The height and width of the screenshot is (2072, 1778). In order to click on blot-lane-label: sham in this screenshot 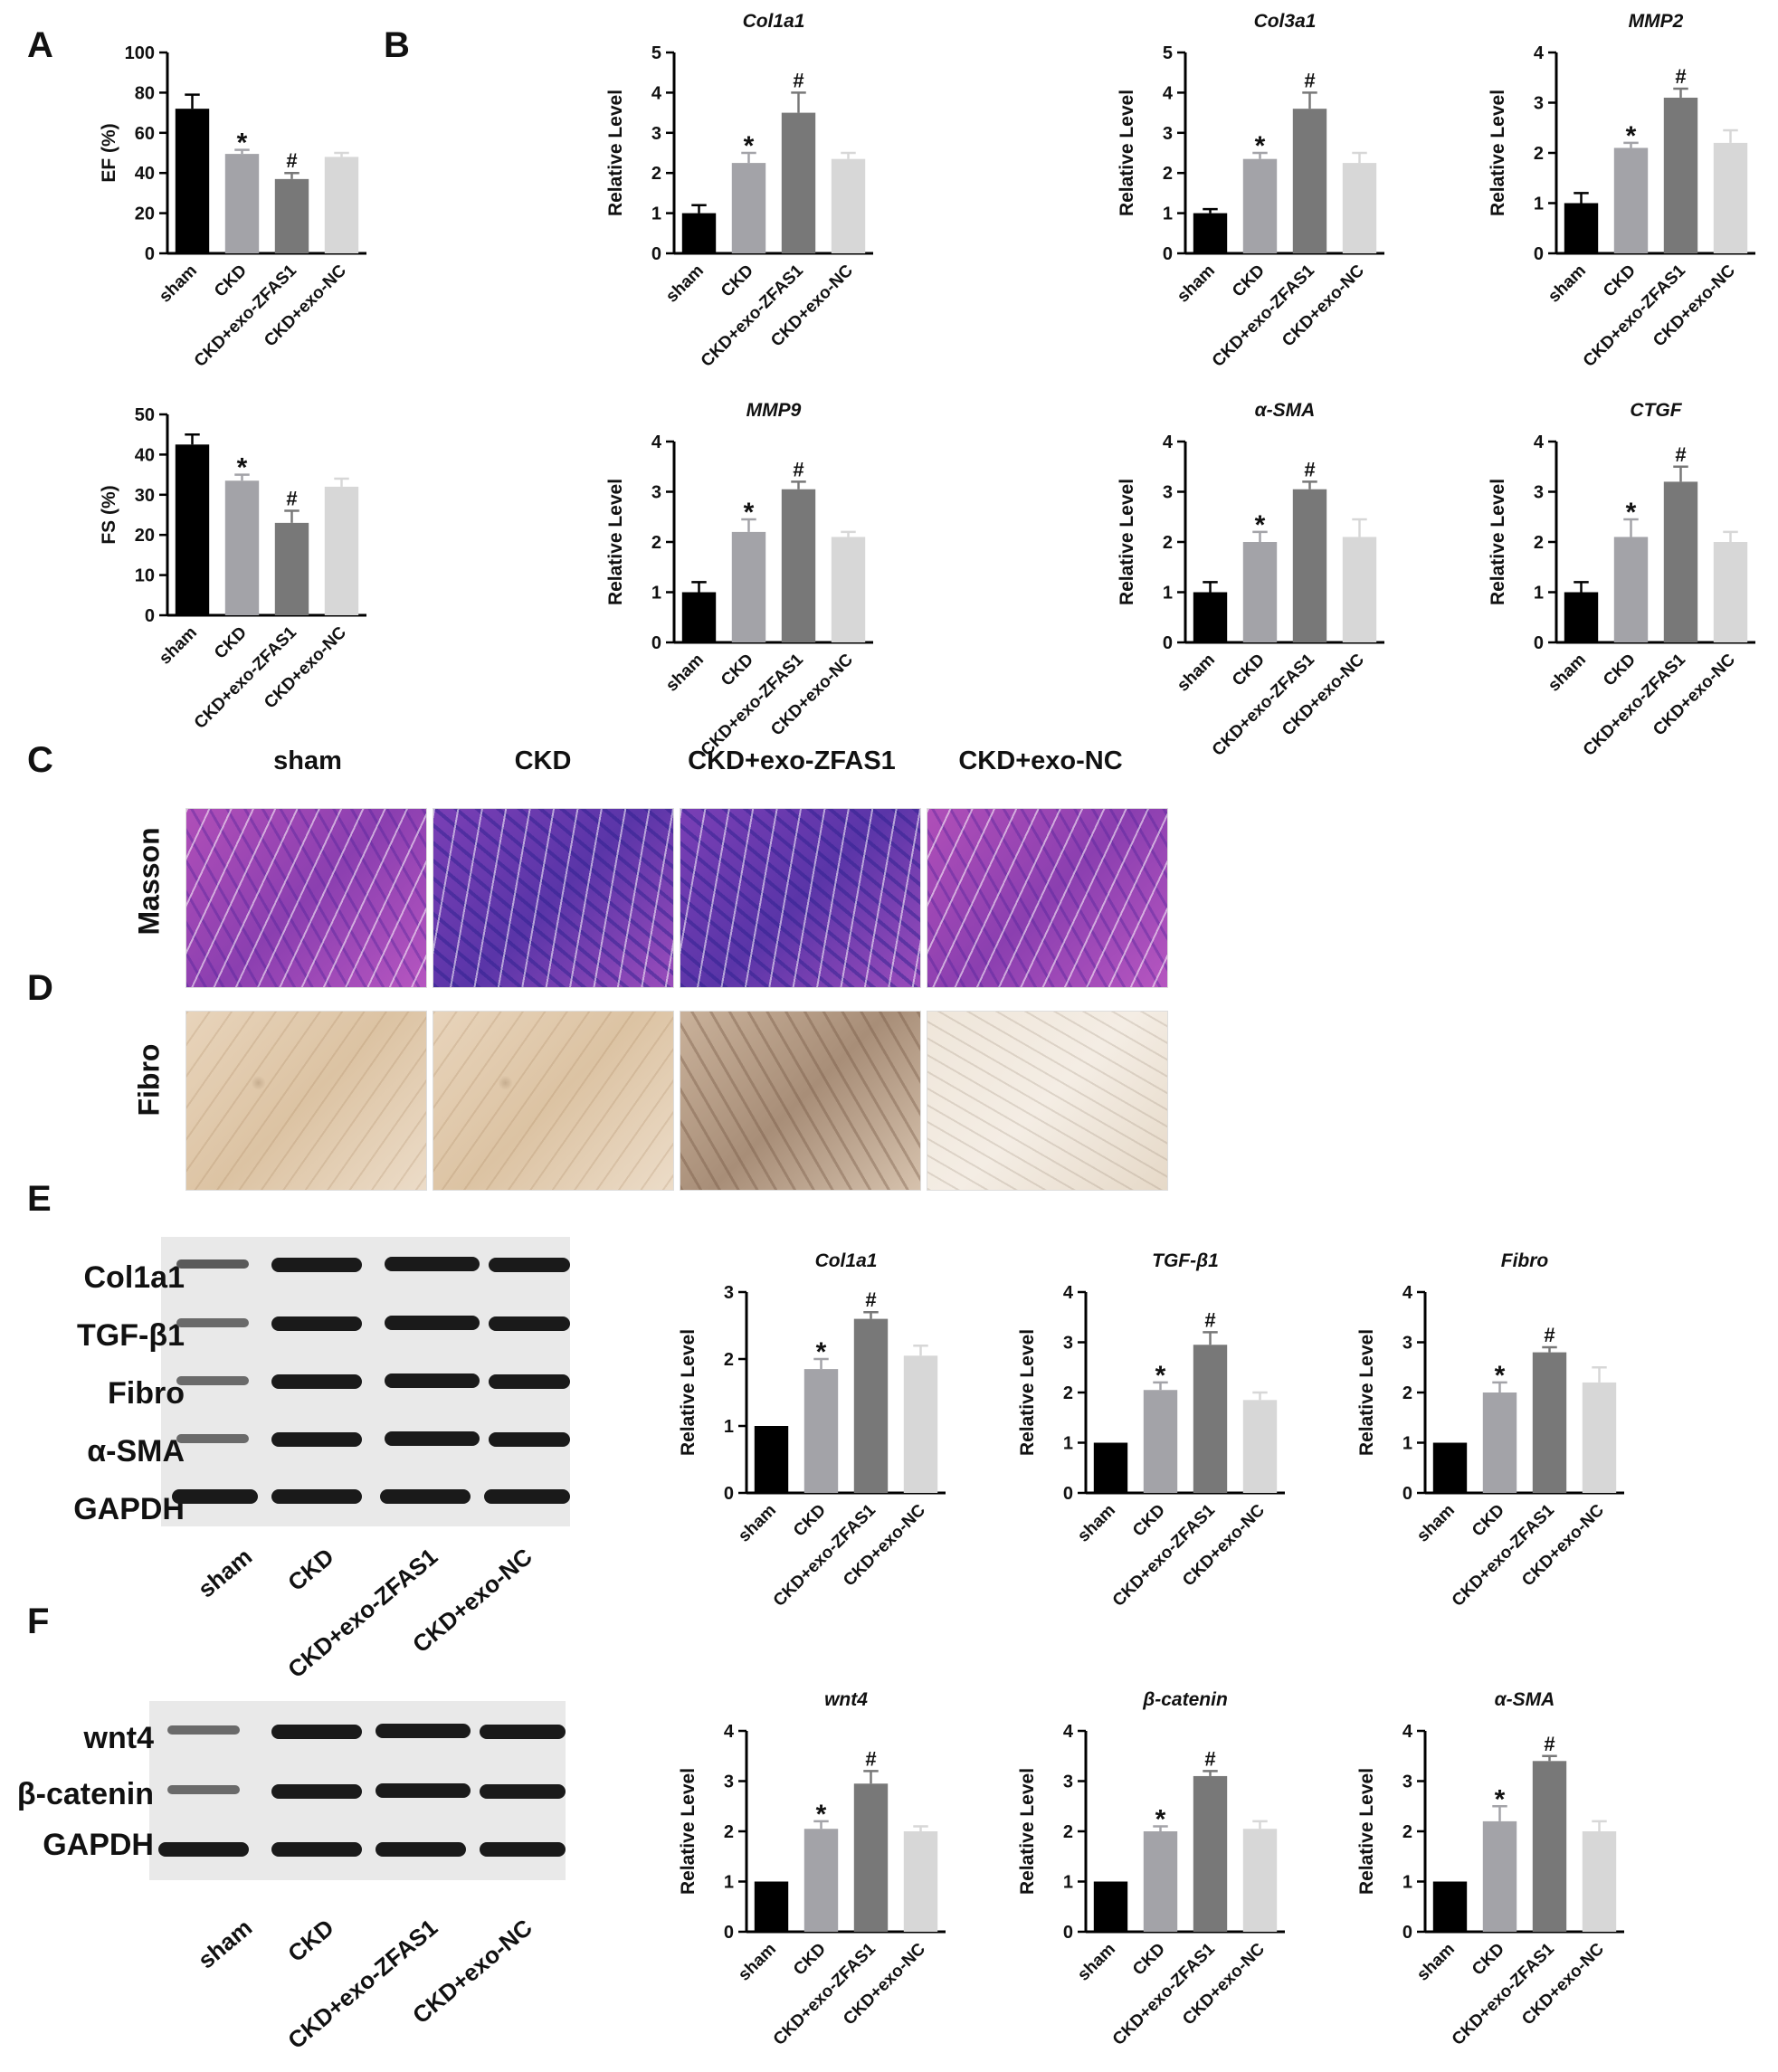, I will do `click(225, 1944)`.